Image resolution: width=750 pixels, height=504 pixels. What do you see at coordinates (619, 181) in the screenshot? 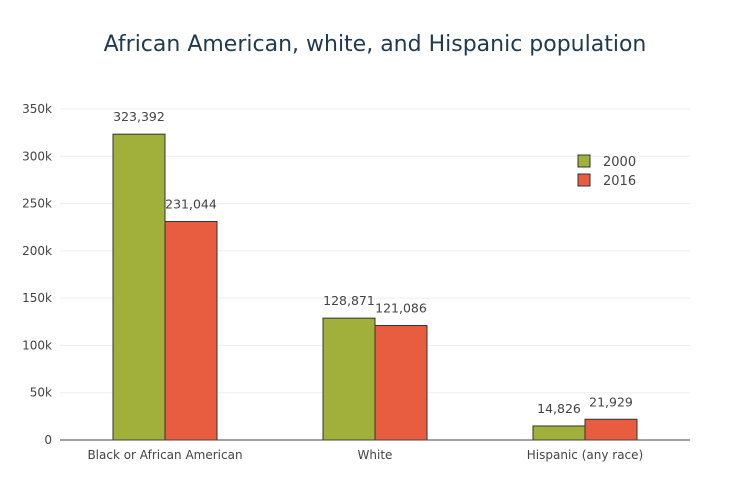
I see `legend-label-2016: 2016` at bounding box center [619, 181].